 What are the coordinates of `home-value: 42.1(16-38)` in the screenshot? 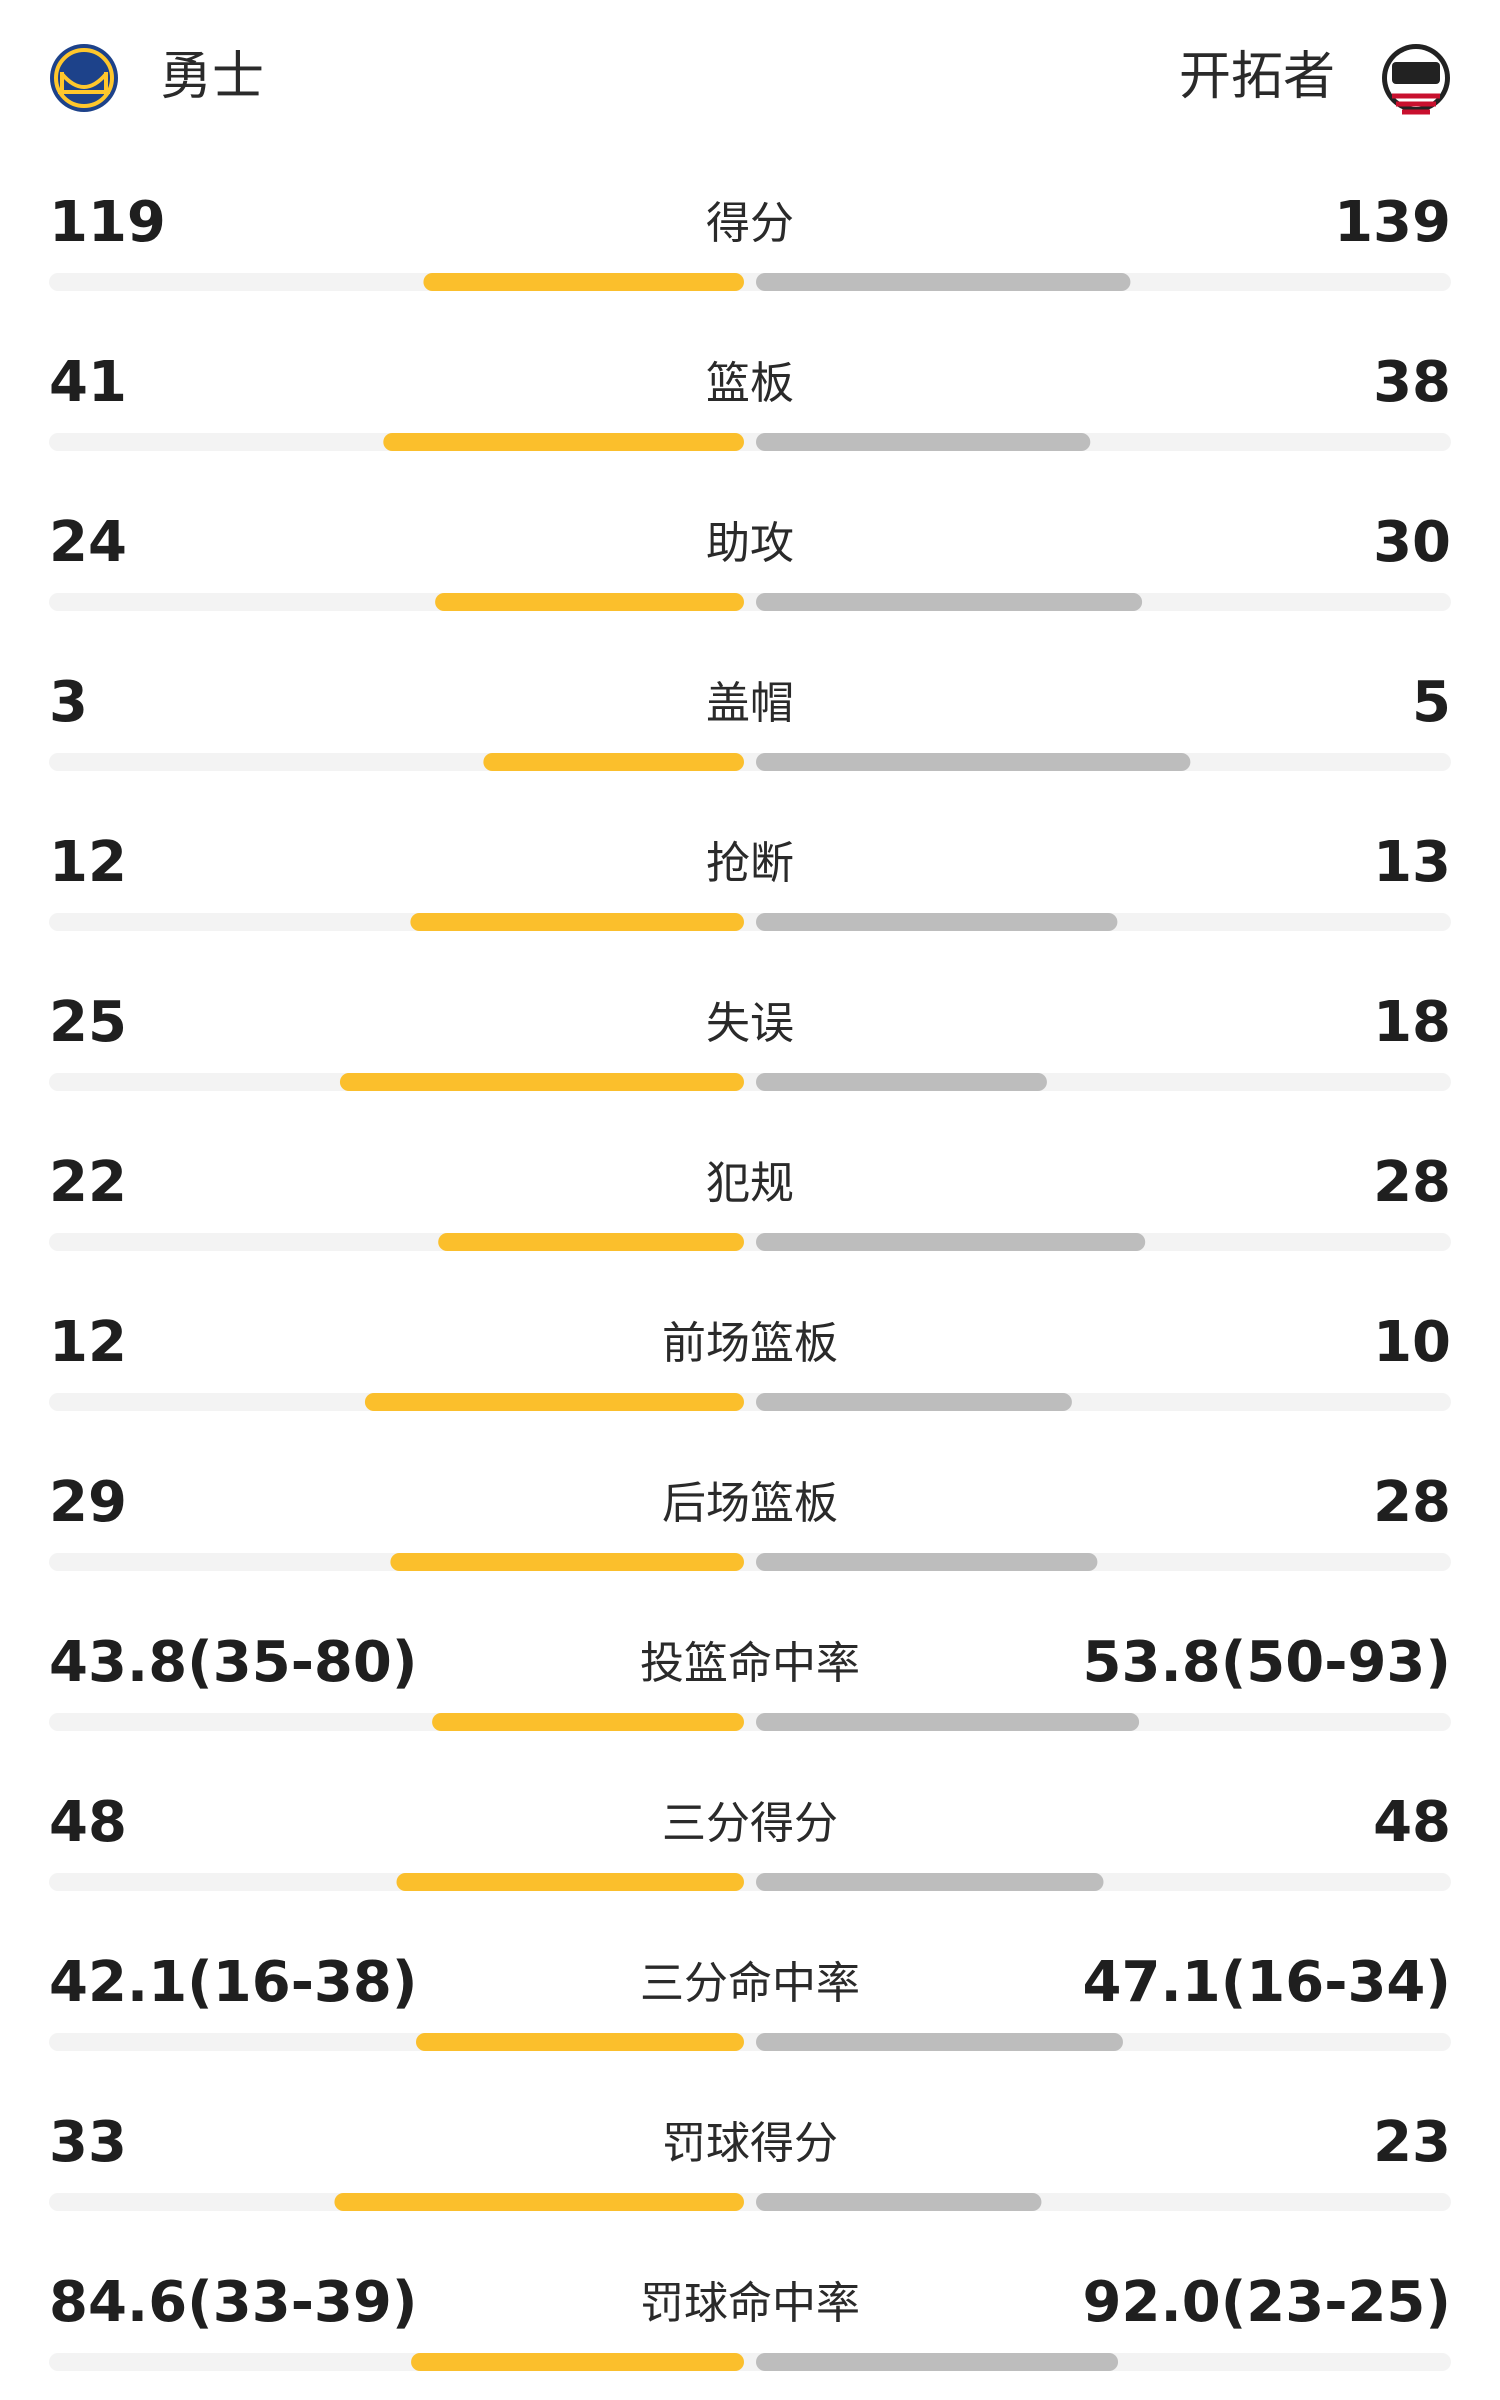 It's located at (233, 1982).